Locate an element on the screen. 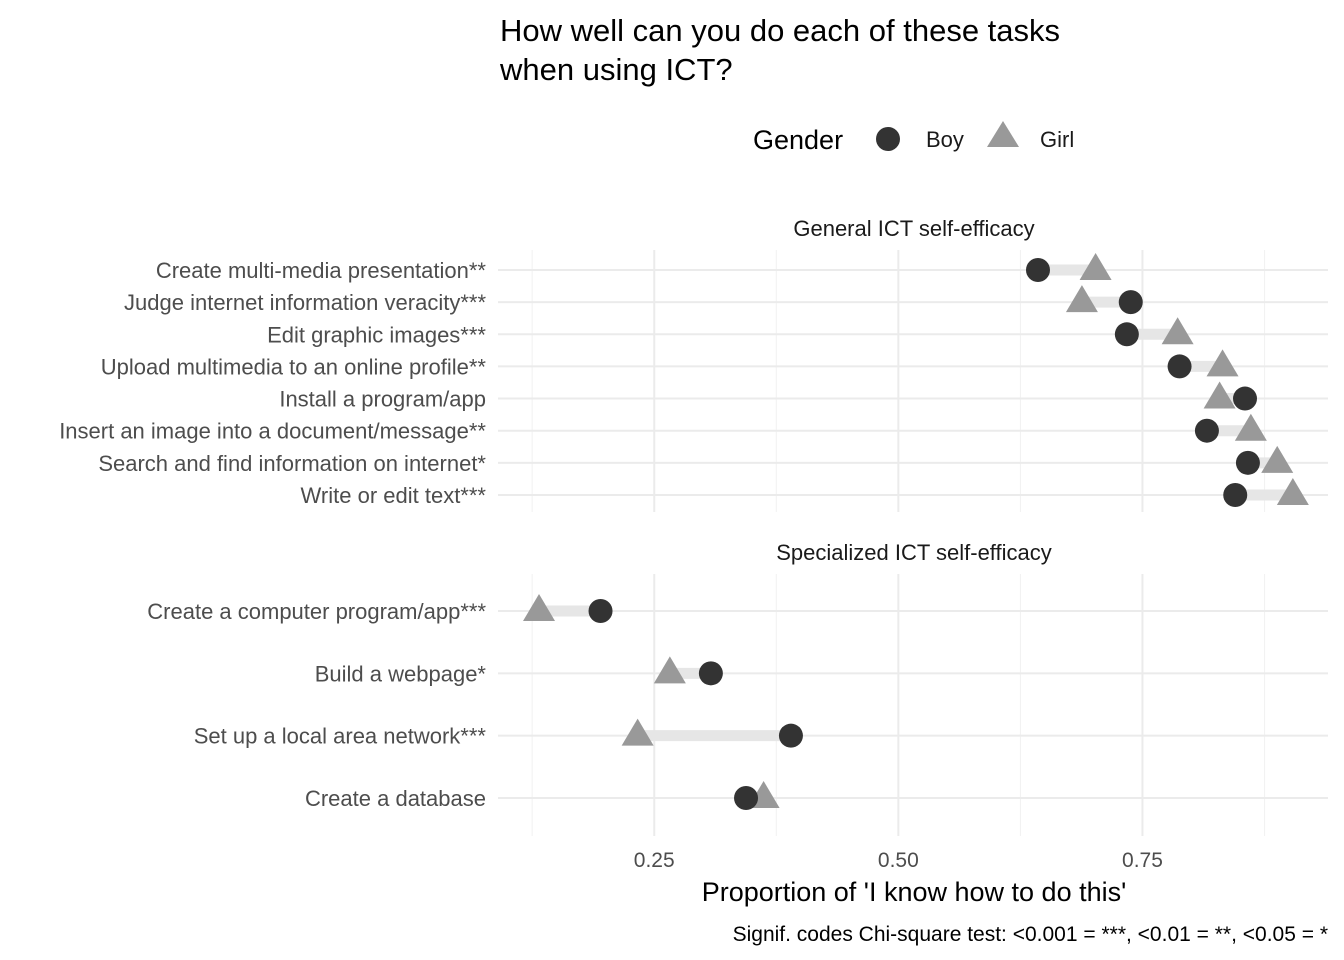 The image size is (1344, 960). point-girl-set-up-a-local-area-network is located at coordinates (637, 732).